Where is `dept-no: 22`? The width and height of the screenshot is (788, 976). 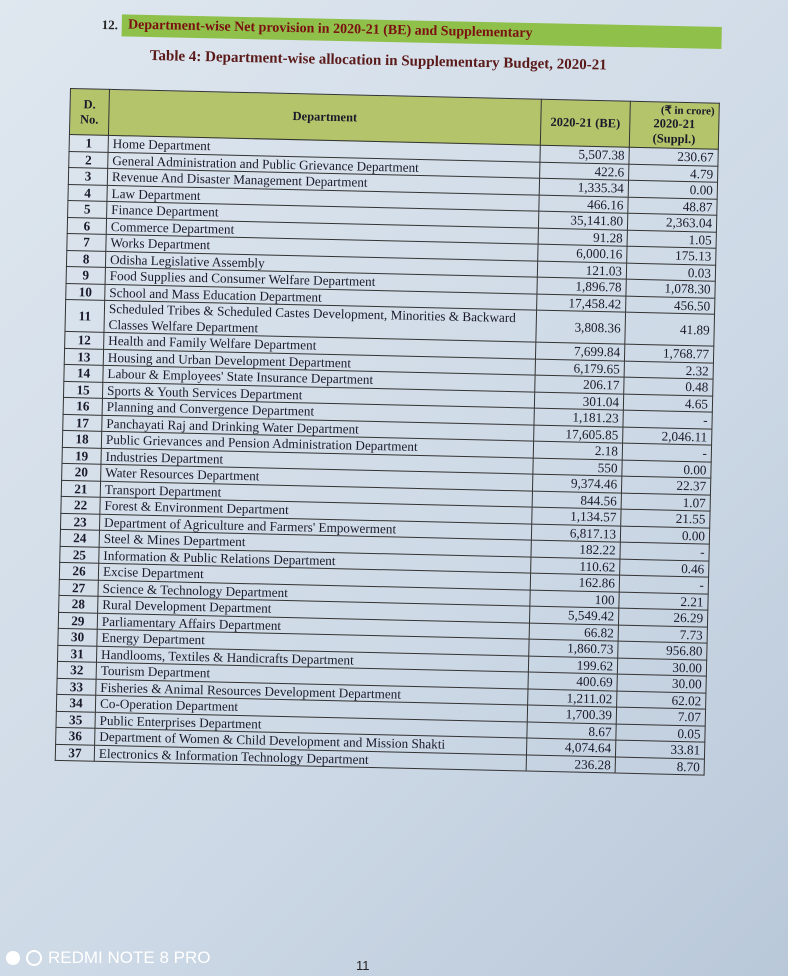 dept-no: 22 is located at coordinates (80, 505).